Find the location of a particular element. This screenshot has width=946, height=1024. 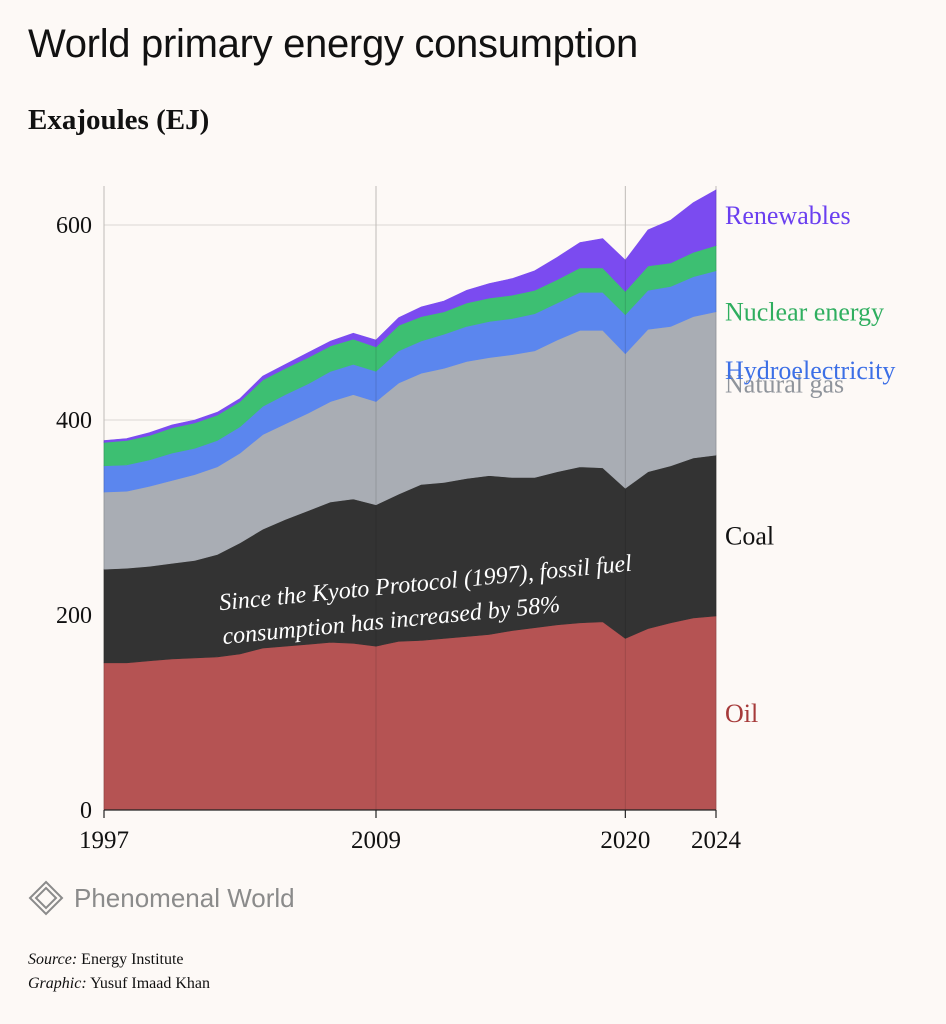

x-tick-label-2024: 2024 is located at coordinates (716, 840).